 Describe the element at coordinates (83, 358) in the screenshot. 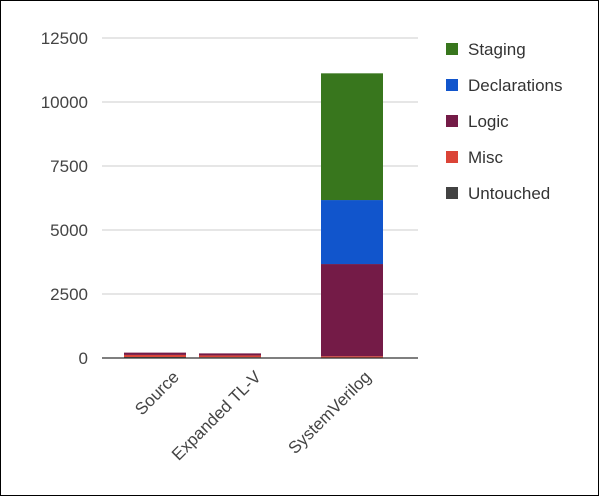

I see `y-tick-label: 0` at that location.